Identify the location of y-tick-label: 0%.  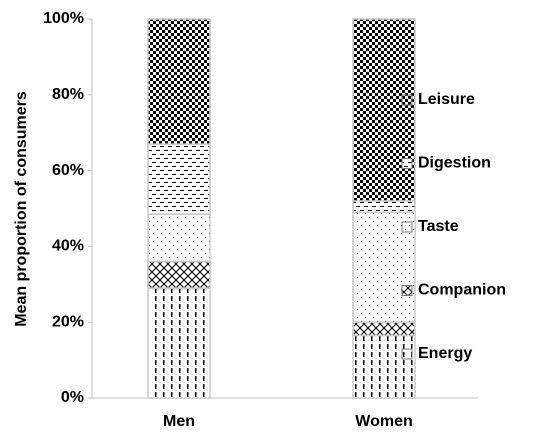
(72, 397).